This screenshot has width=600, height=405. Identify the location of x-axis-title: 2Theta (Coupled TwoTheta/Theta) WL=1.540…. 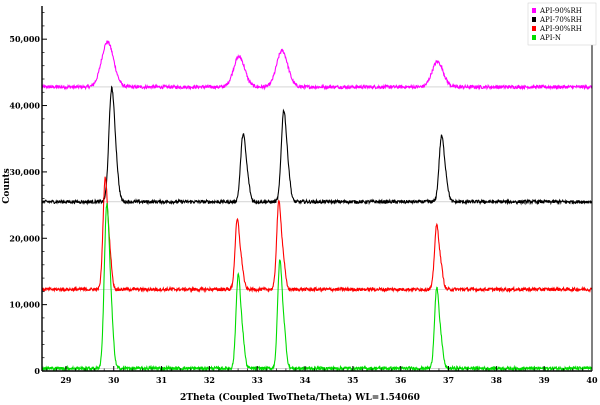
(300, 397).